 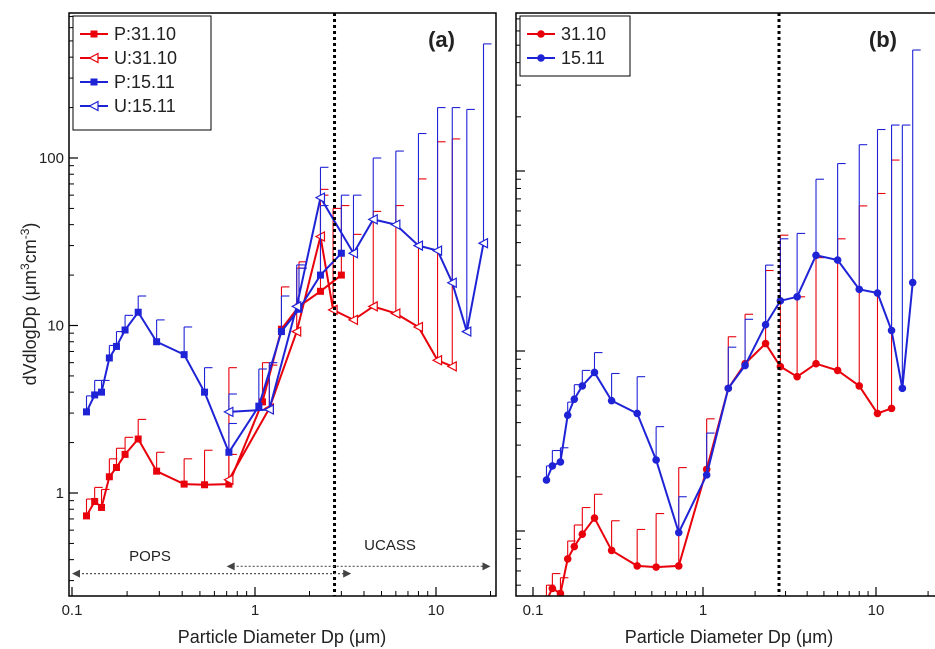 I want to click on y-axis-exp-2: -3, so click(x=25, y=233).